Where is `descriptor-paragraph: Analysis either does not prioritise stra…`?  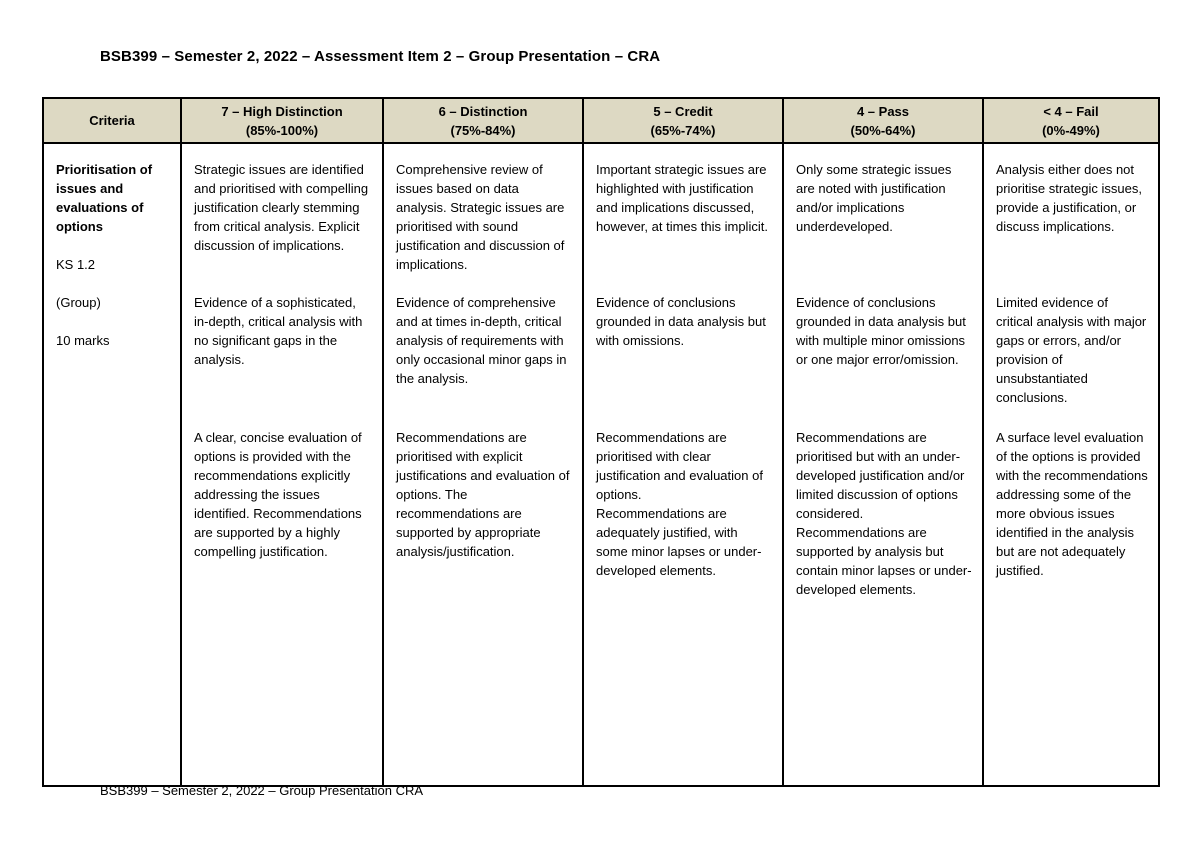 descriptor-paragraph: Analysis either does not prioritise stra… is located at coordinates (1069, 198).